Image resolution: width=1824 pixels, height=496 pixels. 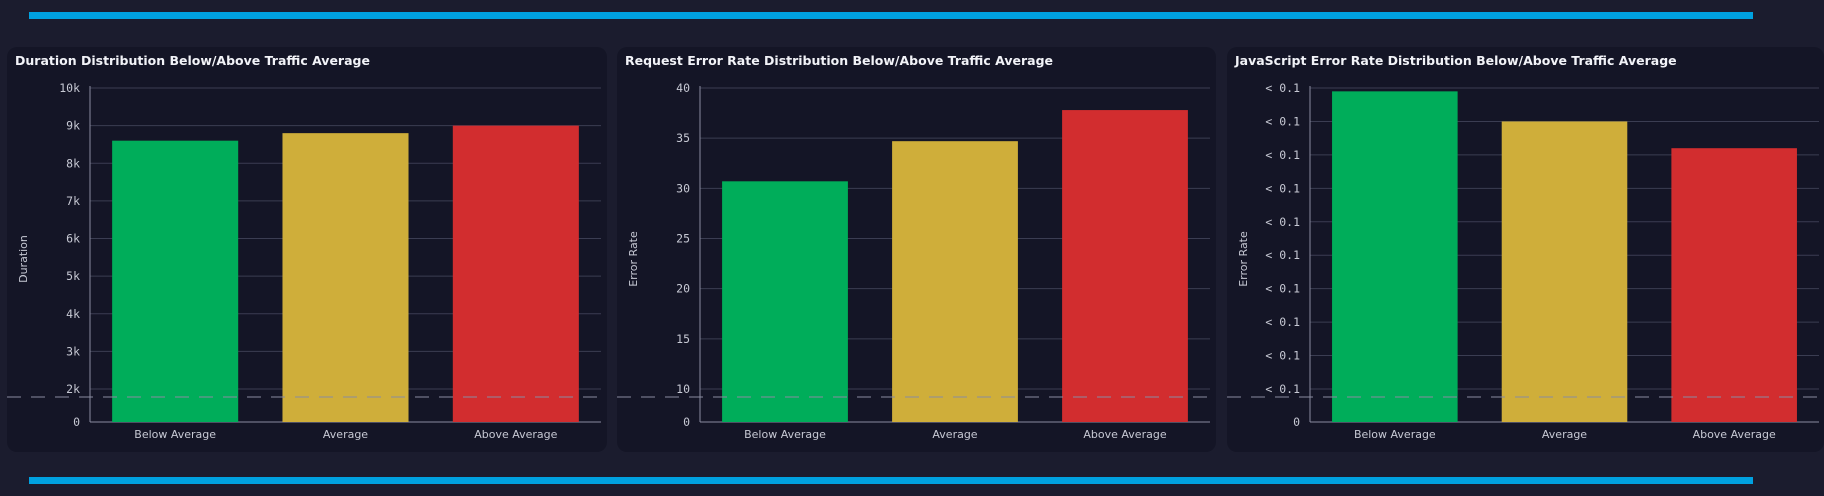 What do you see at coordinates (73, 276) in the screenshot?
I see `y-tick-label: 5k` at bounding box center [73, 276].